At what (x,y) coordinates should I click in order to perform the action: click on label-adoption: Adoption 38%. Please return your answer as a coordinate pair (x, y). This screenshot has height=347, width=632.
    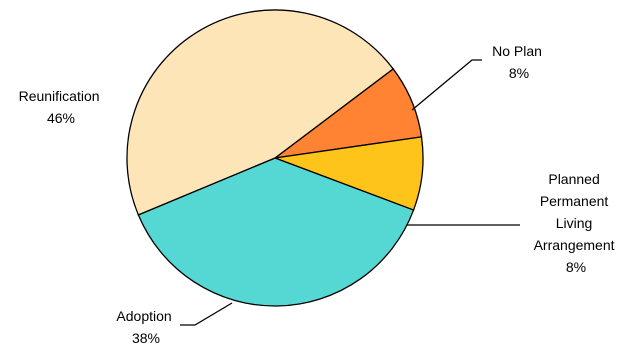
    Looking at the image, I should click on (145, 327).